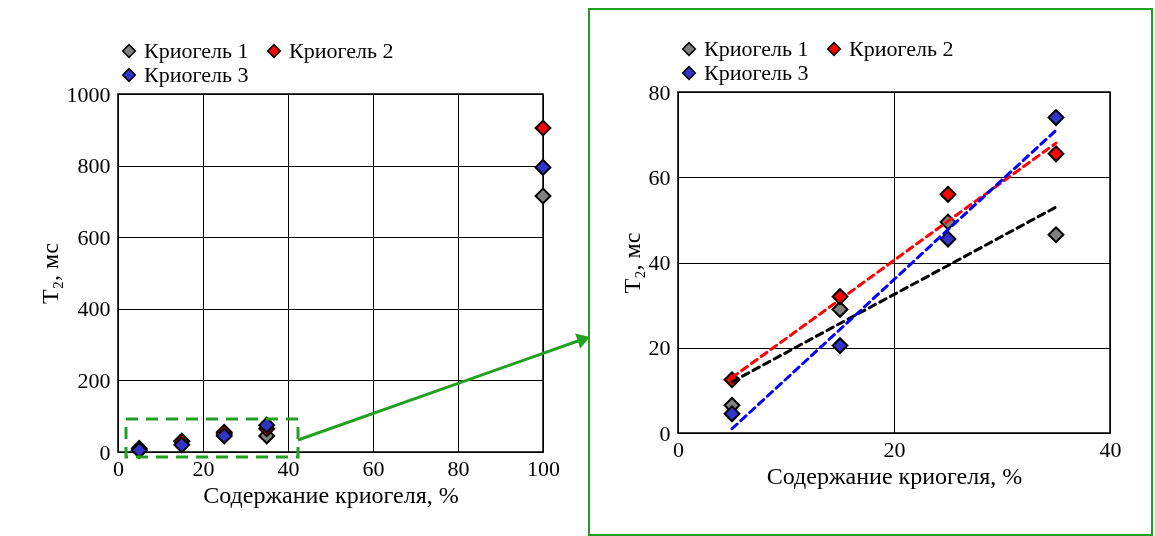  Describe the element at coordinates (458, 468) in the screenshot. I see `x-tick-label: 80` at that location.